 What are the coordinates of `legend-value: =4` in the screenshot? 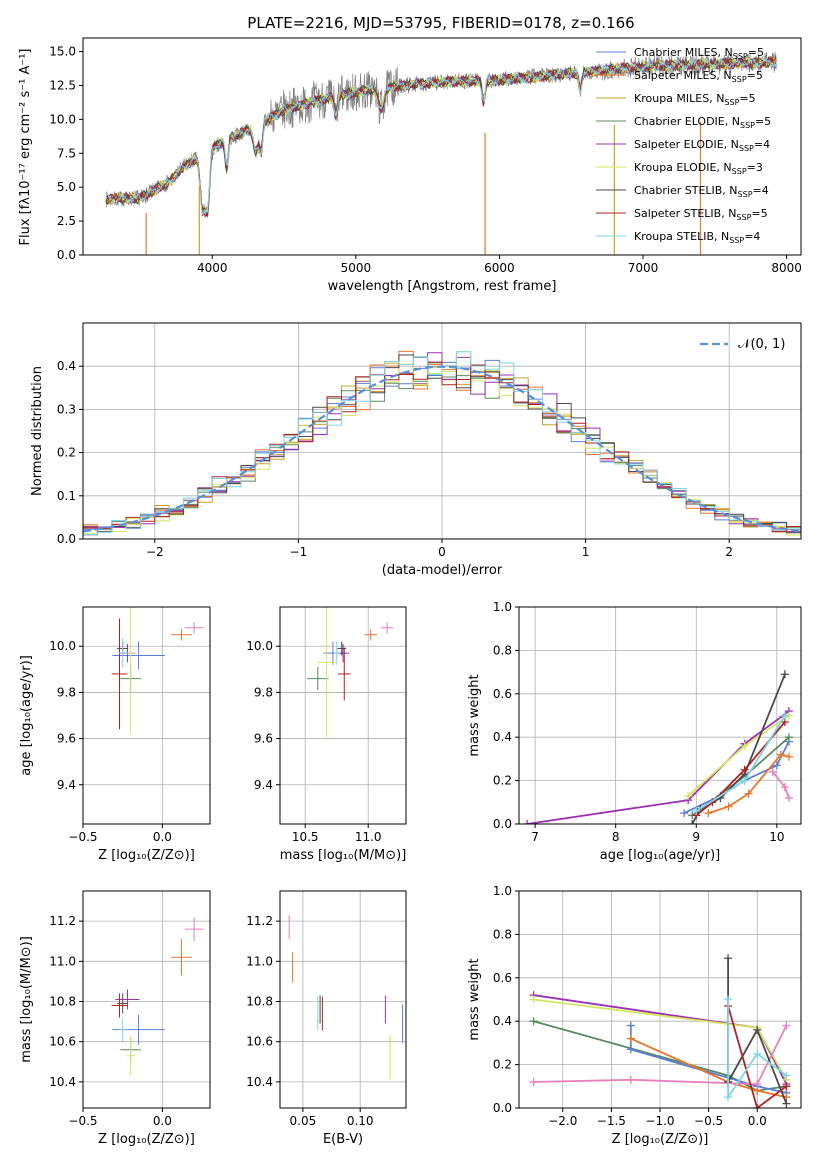 It's located at (752, 236).